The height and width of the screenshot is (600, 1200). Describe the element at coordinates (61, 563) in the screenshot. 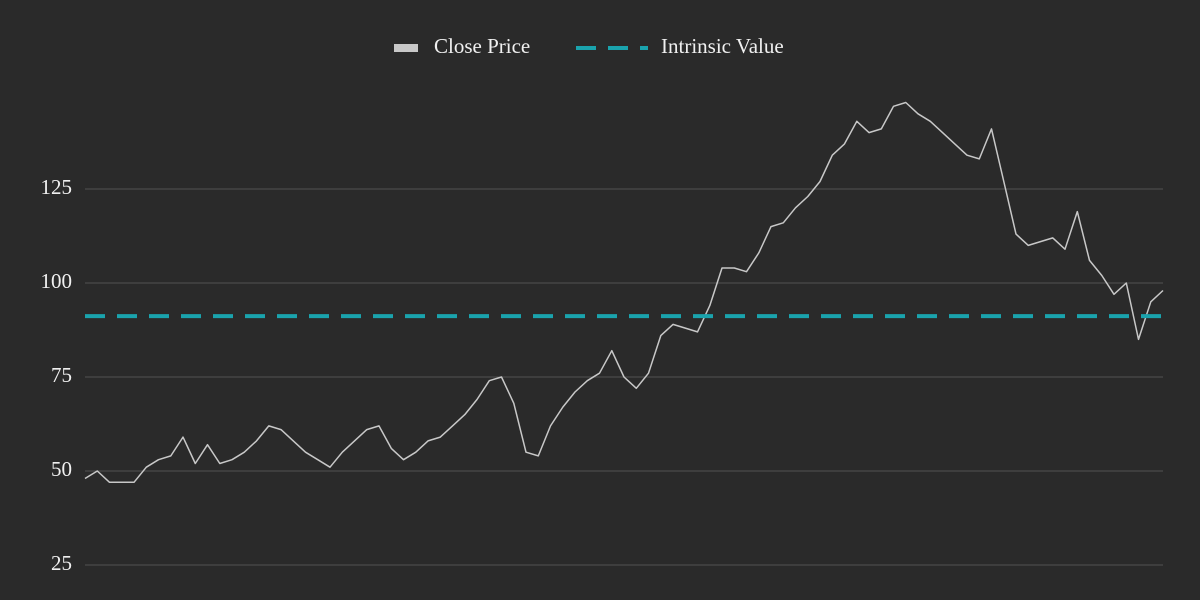

I see `y-tick-label: 25` at that location.